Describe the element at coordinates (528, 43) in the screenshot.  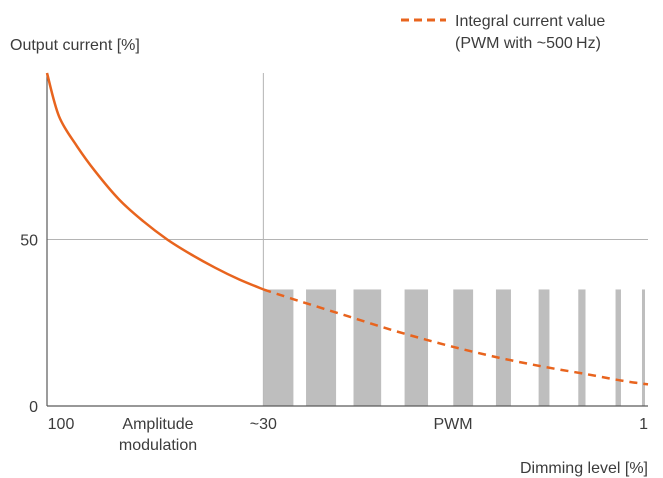
I see `legend-label-line2: (PWM with ~500 Hz)` at that location.